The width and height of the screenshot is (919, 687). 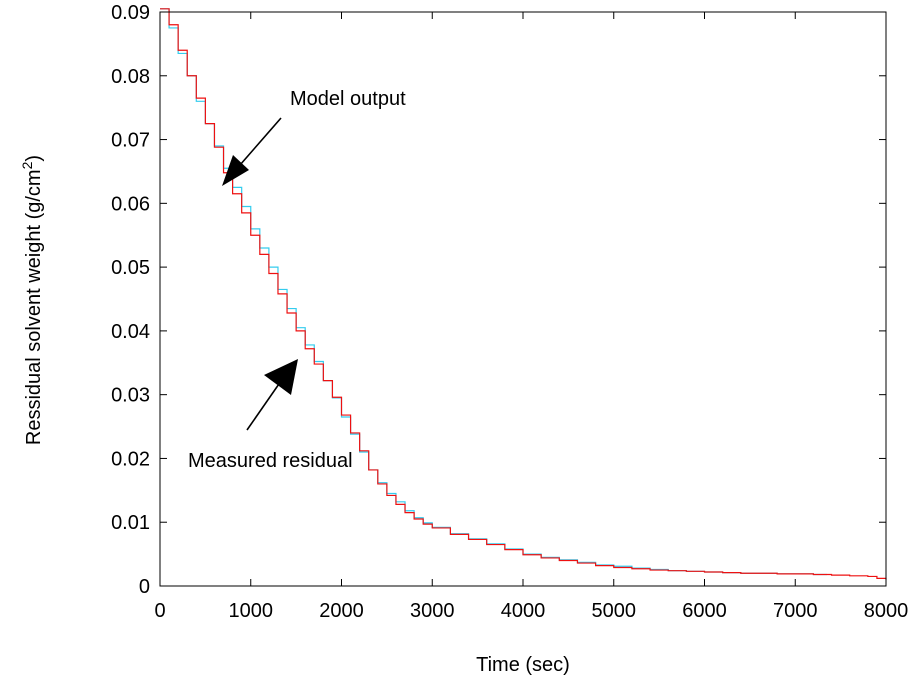 I want to click on x-tick-label: 6000, so click(x=704, y=611).